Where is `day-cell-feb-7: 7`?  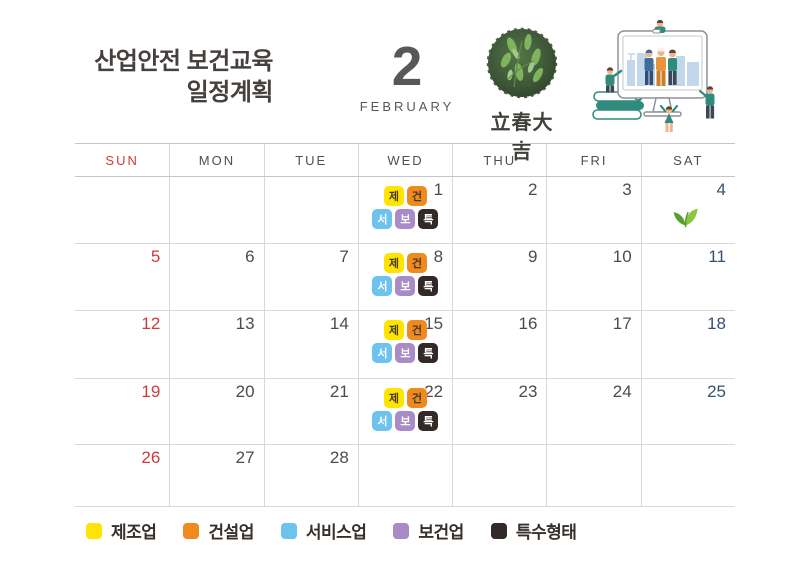
day-cell-feb-7: 7 is located at coordinates (310, 277).